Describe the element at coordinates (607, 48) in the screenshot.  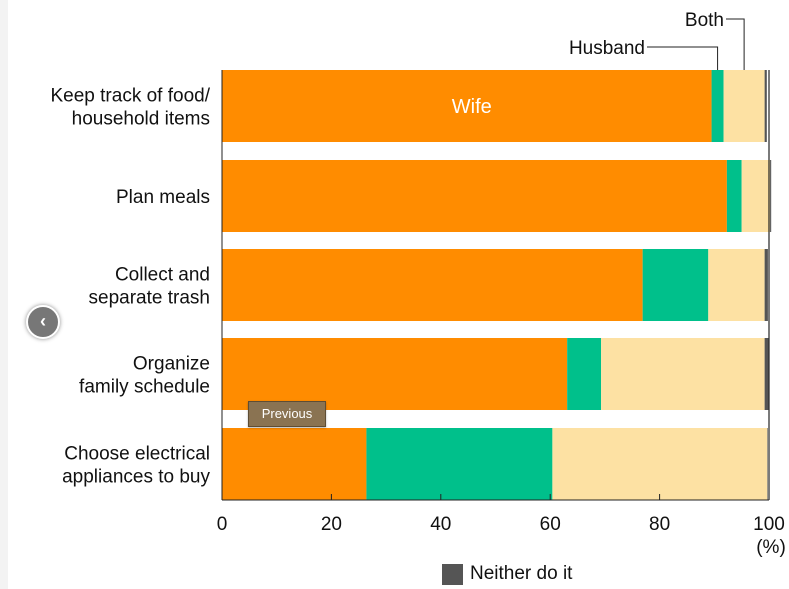
I see `series-label-husband: Husband` at that location.